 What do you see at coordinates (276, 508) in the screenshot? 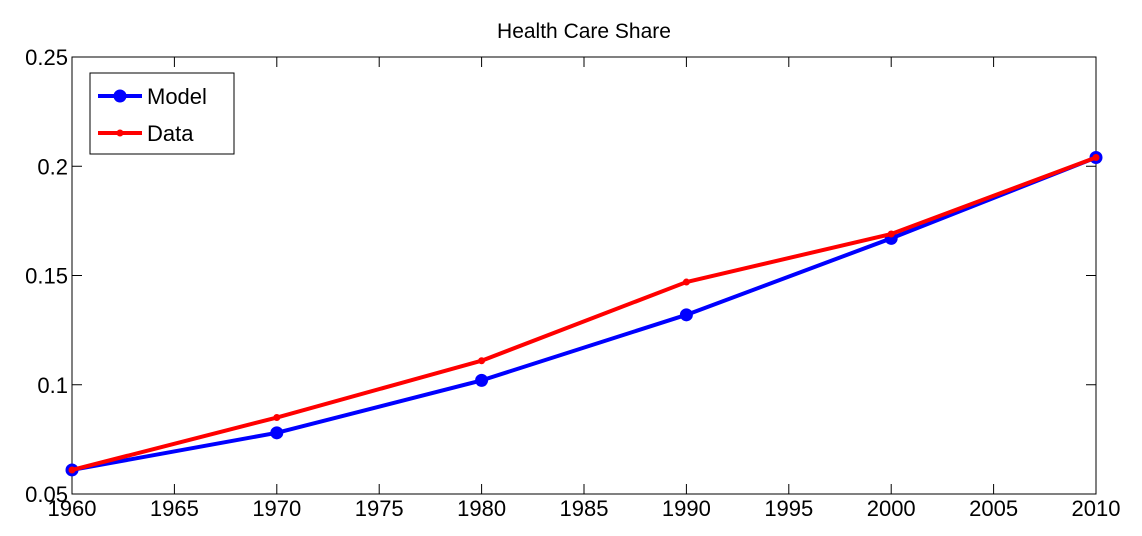
I see `x-tick-label: 1970` at bounding box center [276, 508].